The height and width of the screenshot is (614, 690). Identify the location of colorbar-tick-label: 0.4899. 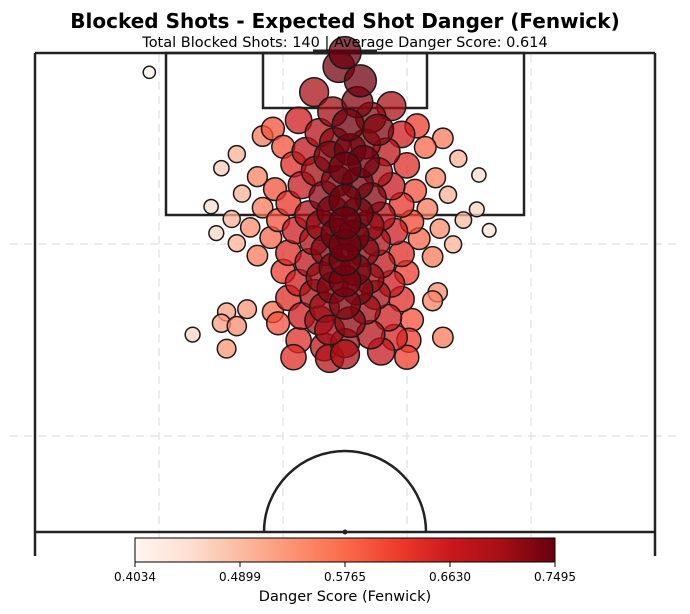
(240, 577).